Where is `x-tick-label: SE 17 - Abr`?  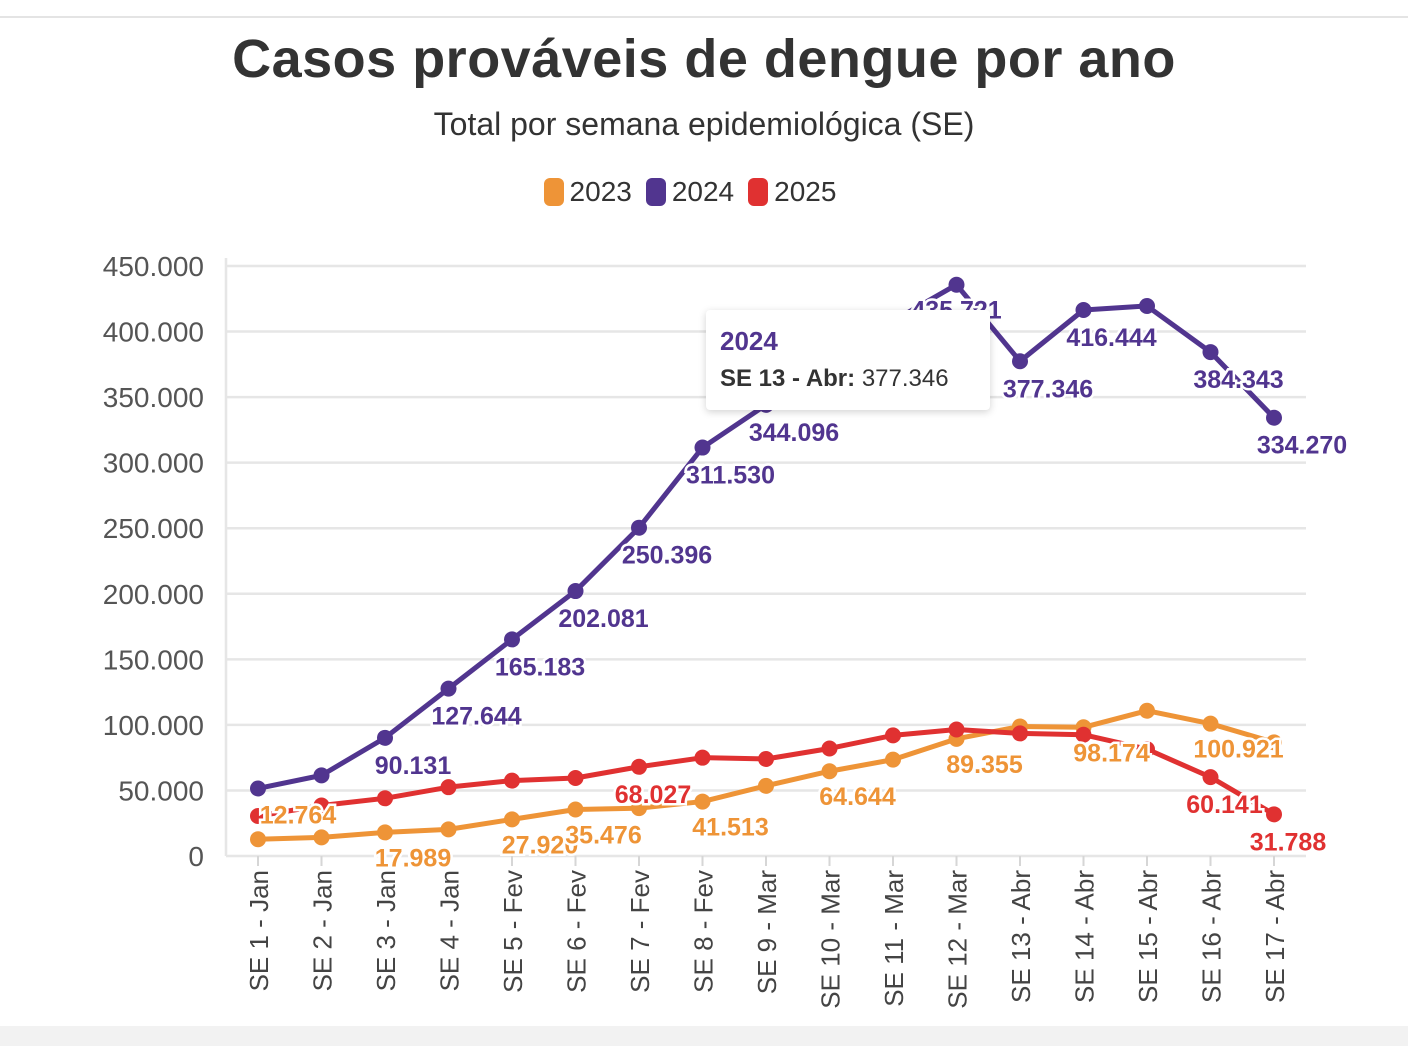
x-tick-label: SE 17 - Abr is located at coordinates (1275, 936).